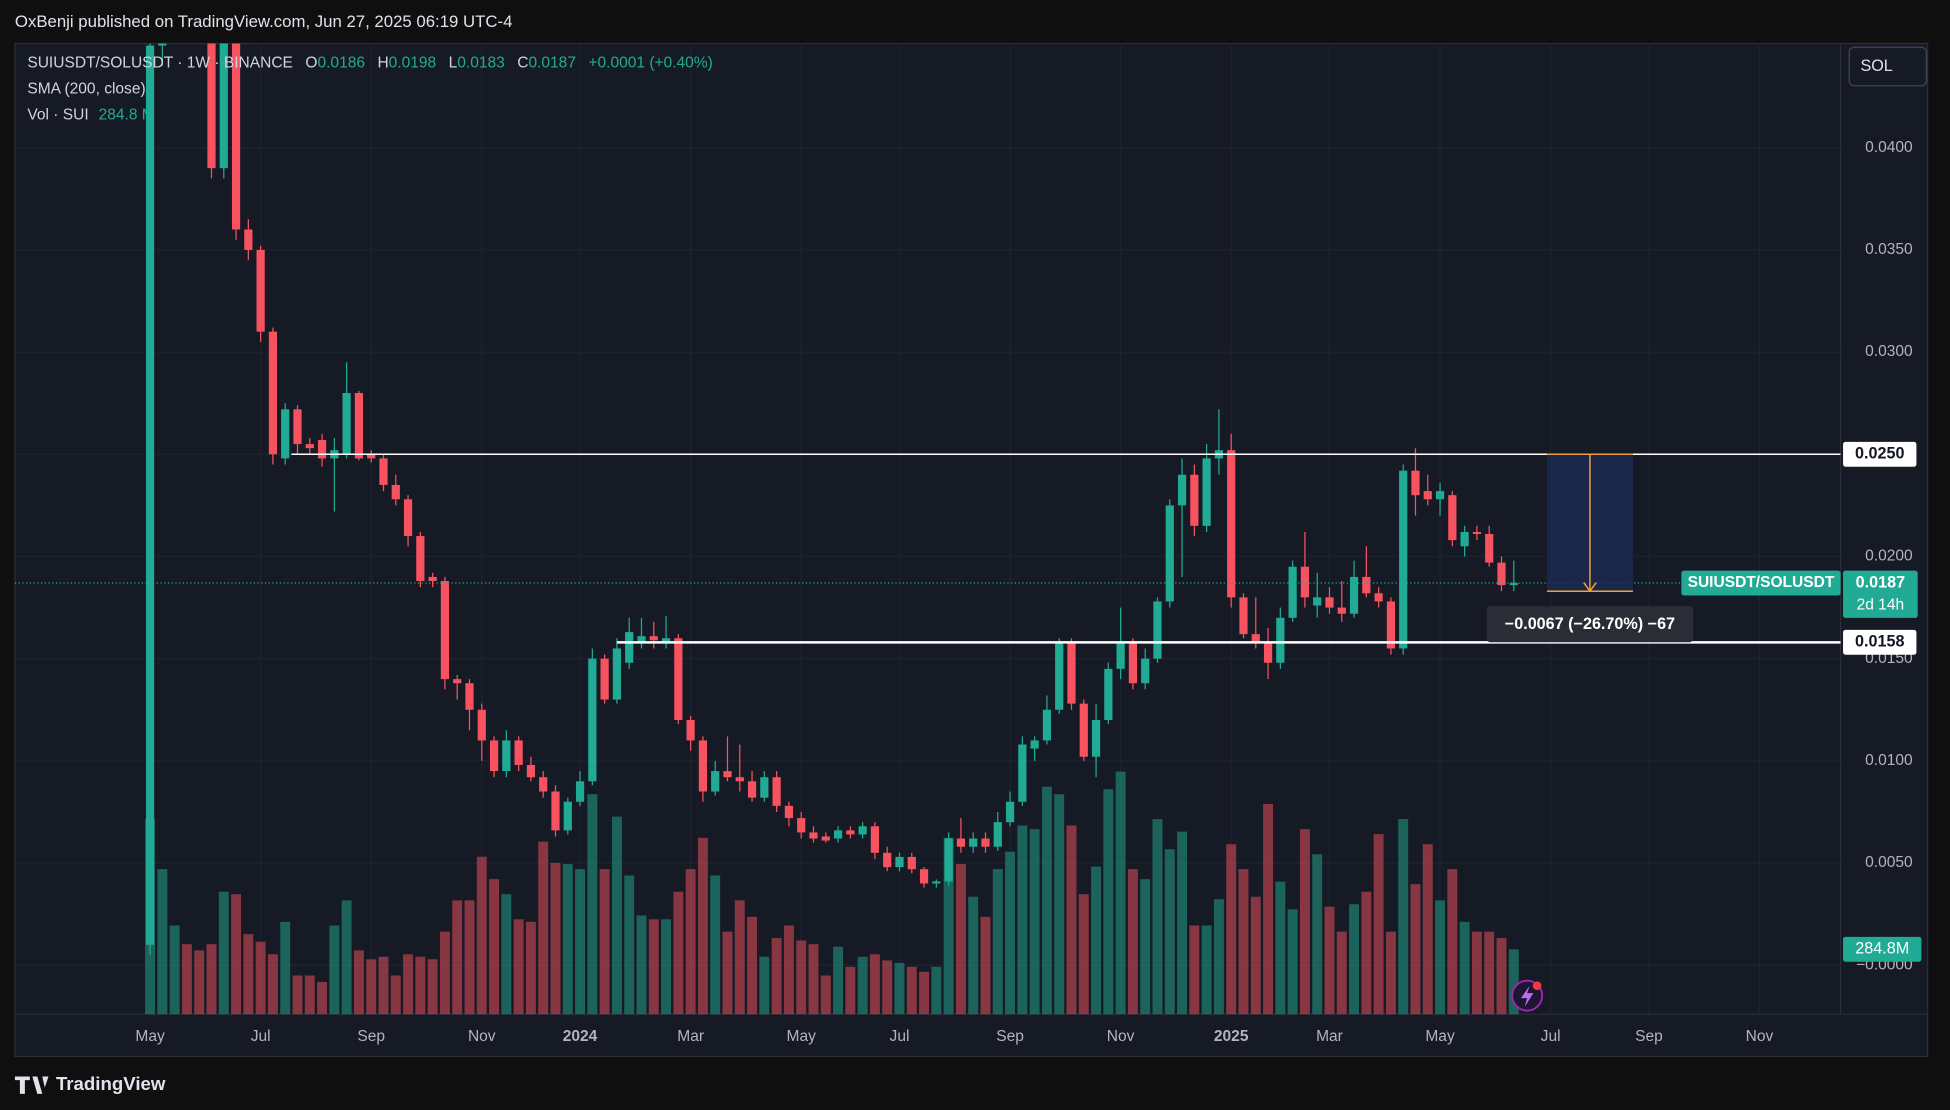 The height and width of the screenshot is (1110, 1950). I want to click on y-tick-label: 0.0300, so click(1889, 351).